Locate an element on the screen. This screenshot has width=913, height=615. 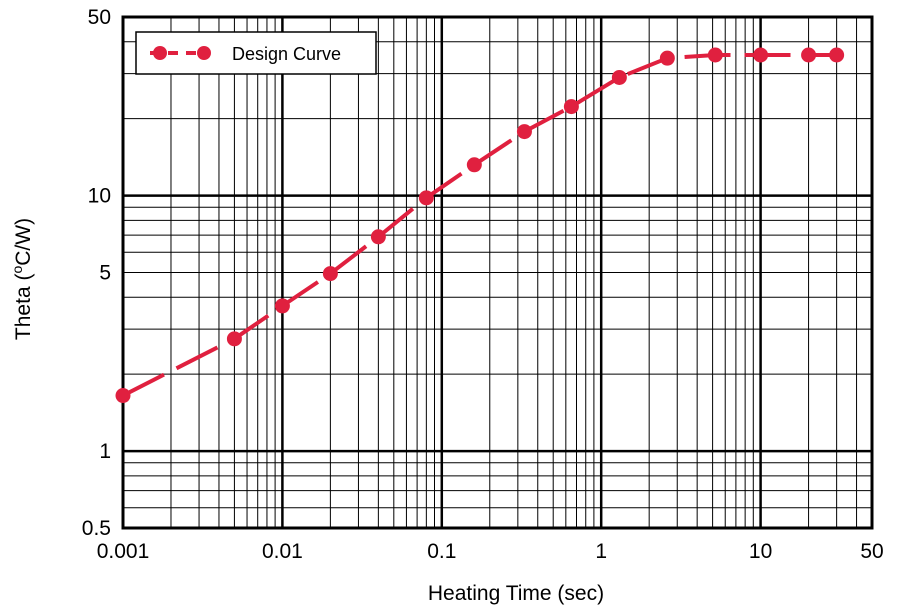
y-tick-label: 1 is located at coordinates (105, 451).